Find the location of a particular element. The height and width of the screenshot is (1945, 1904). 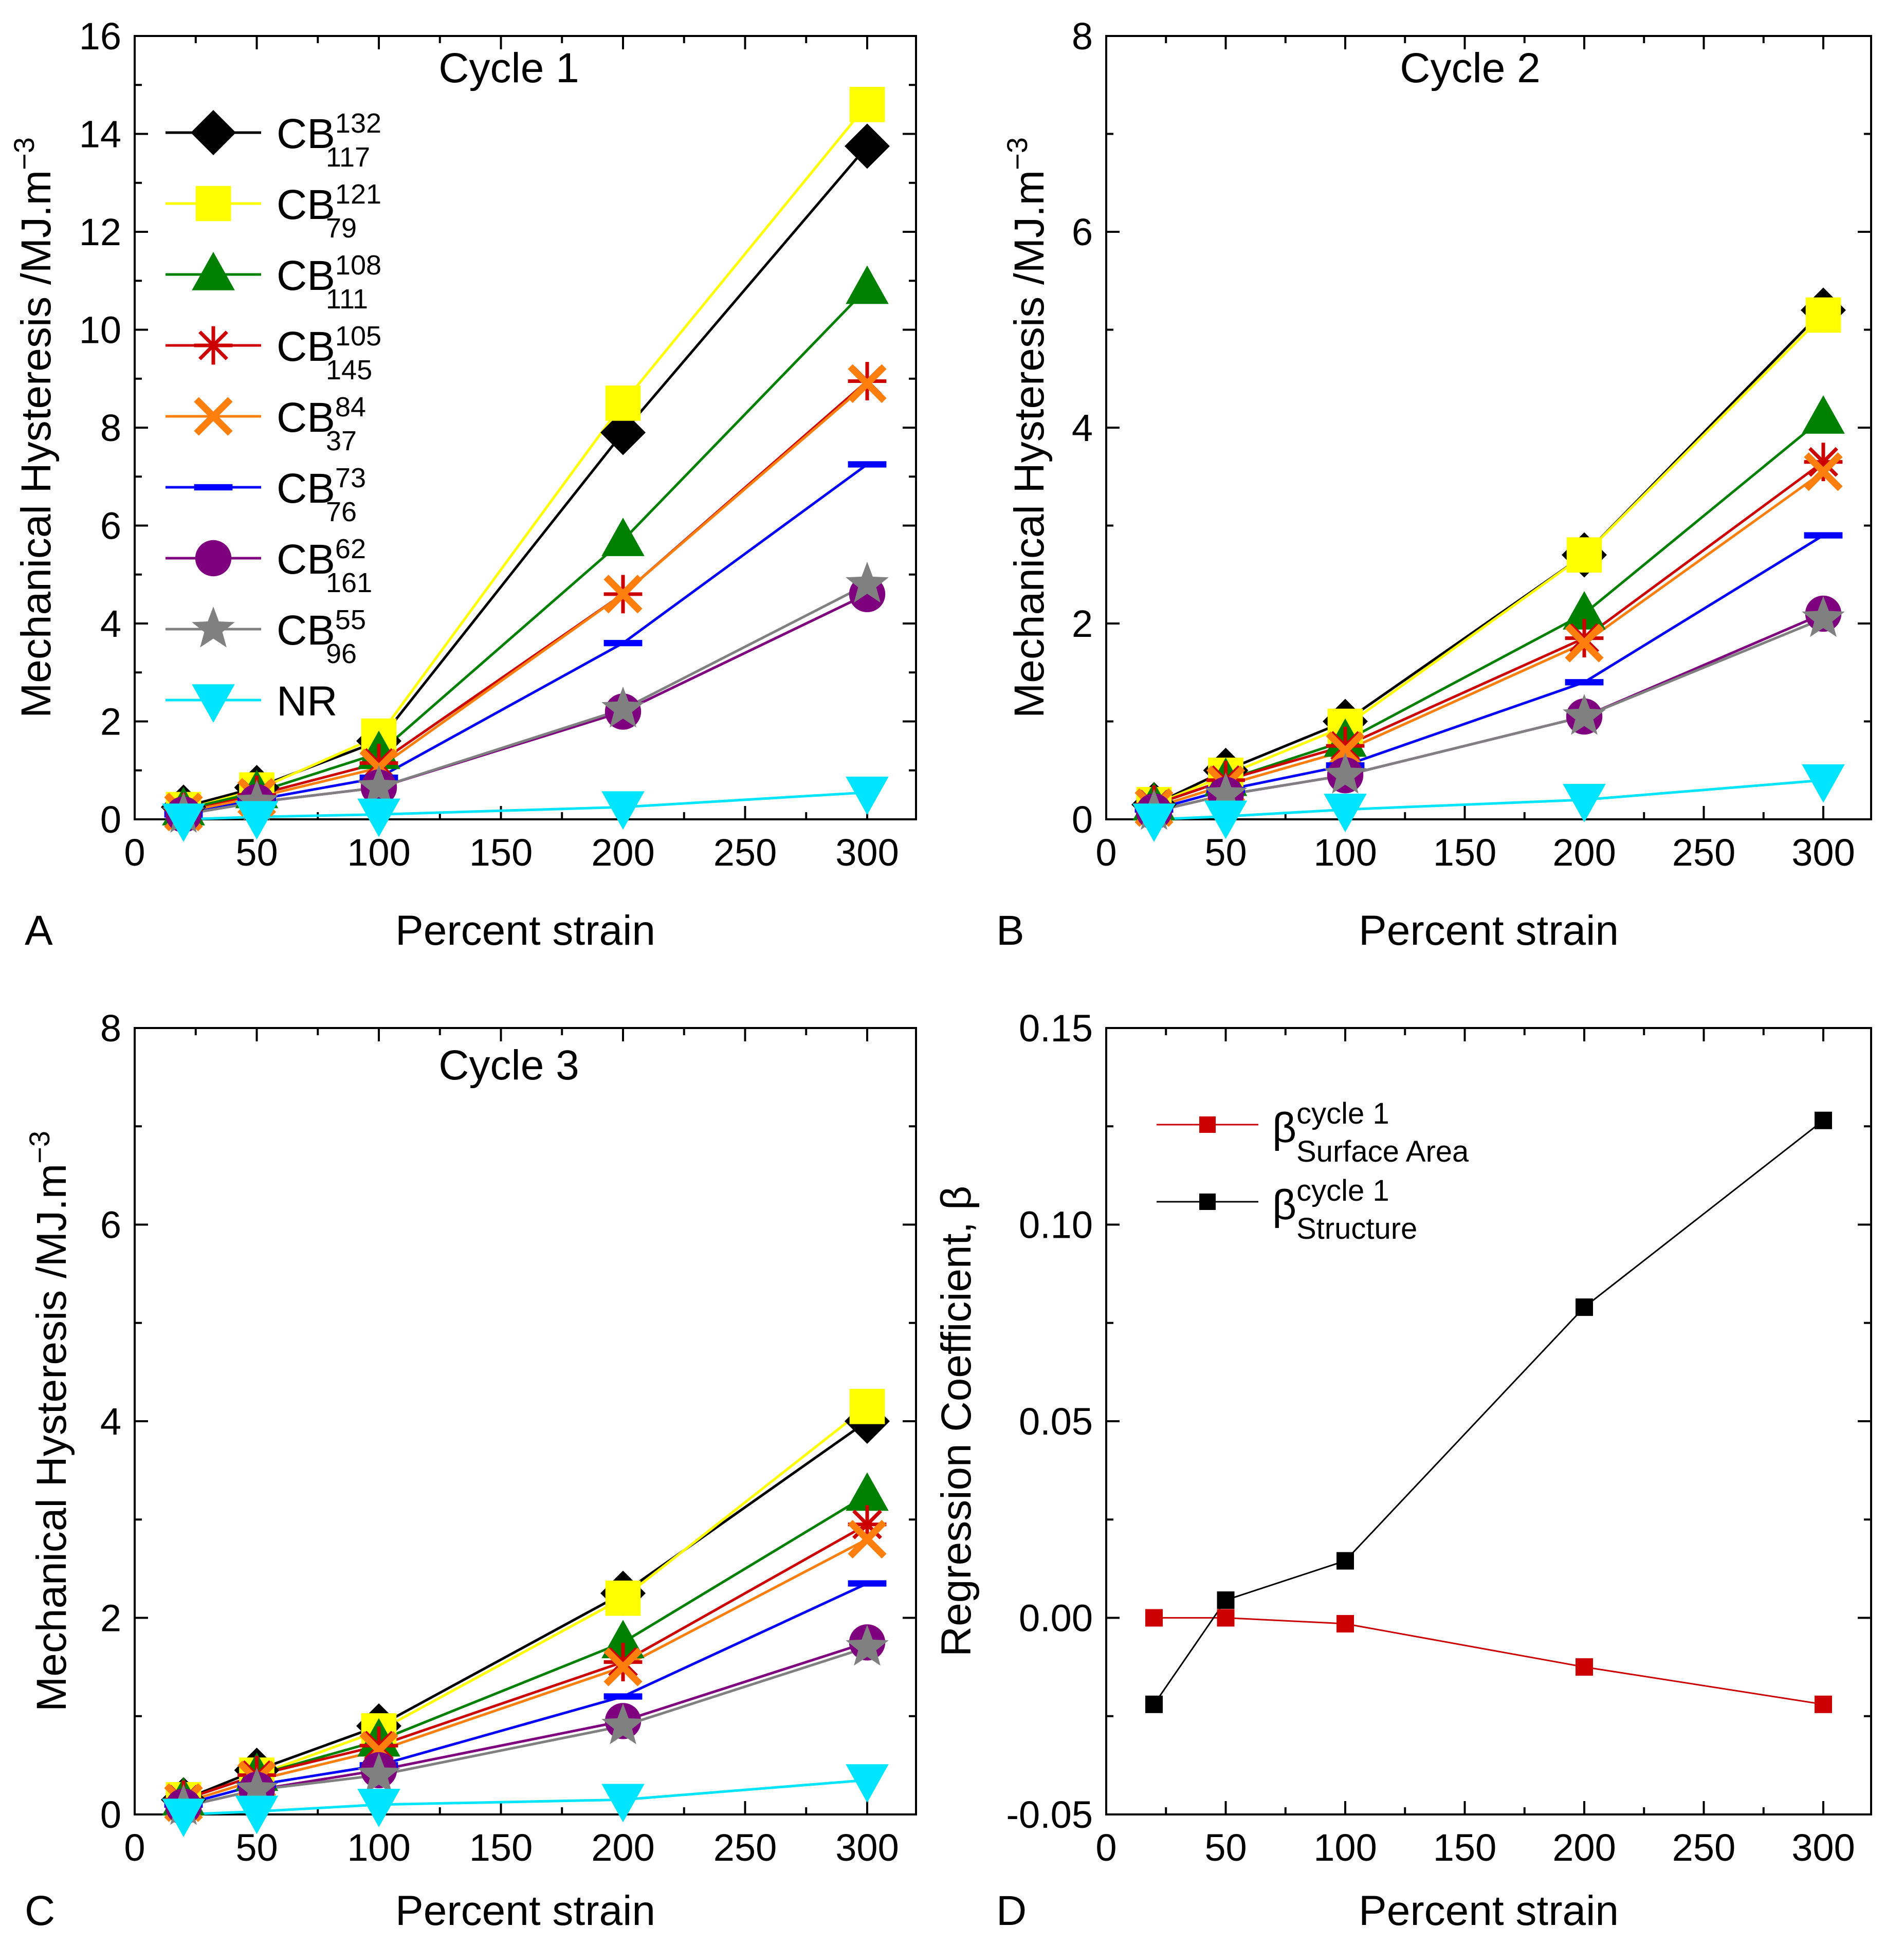

legend-item: CB84 37 is located at coordinates (266, 424).